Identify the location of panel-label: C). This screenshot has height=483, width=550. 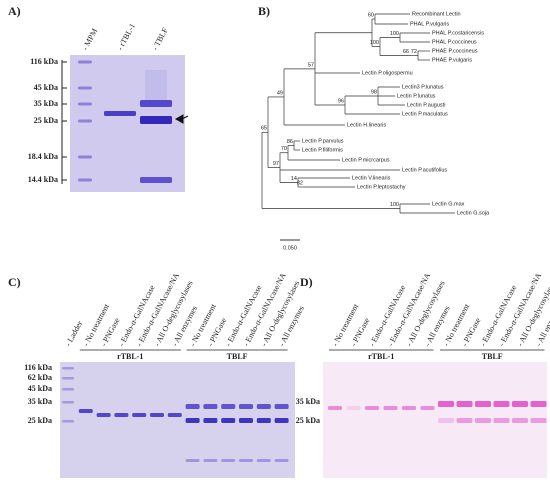
(14, 282).